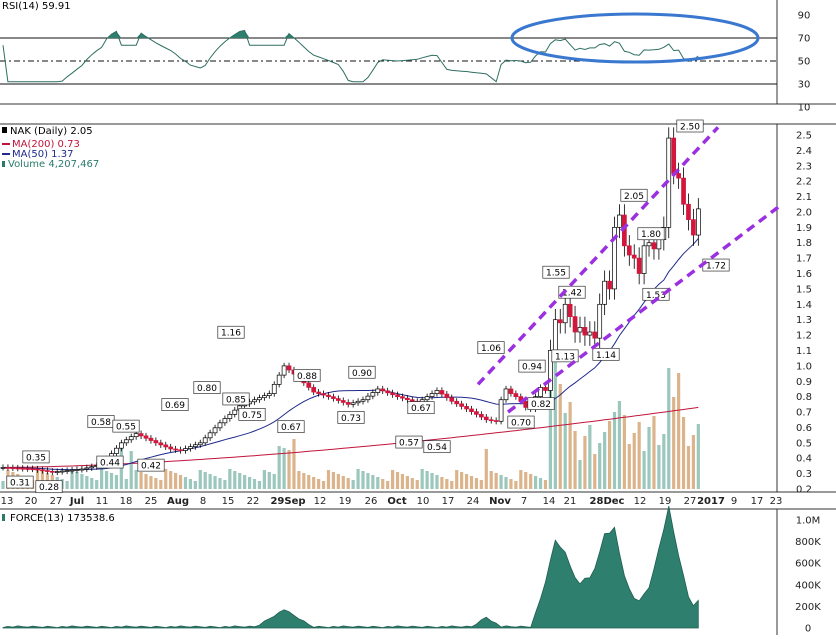 The image size is (836, 639). What do you see at coordinates (102, 501) in the screenshot?
I see `date-tick-label: 11` at bounding box center [102, 501].